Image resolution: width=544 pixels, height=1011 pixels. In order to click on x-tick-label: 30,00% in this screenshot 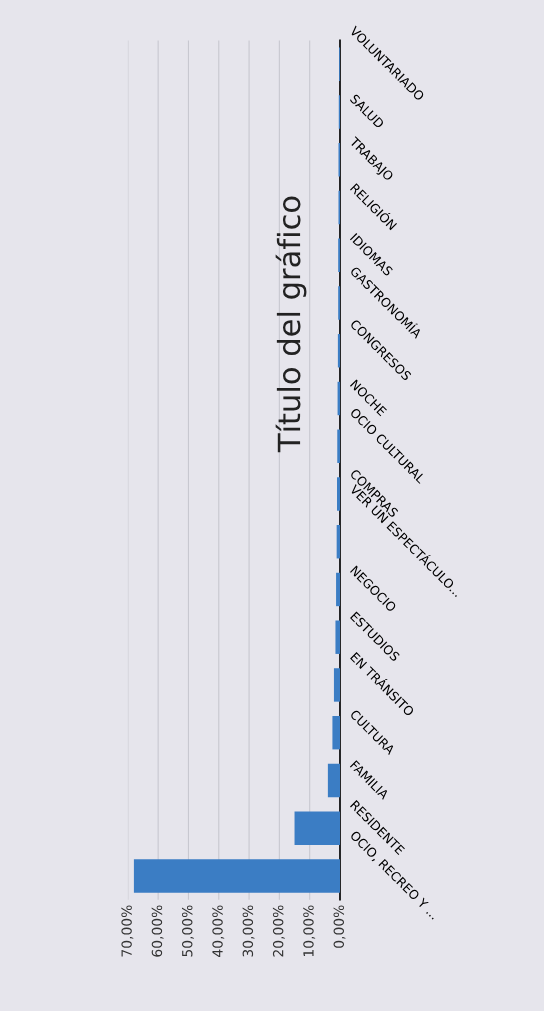, I will do `click(248, 931)`.